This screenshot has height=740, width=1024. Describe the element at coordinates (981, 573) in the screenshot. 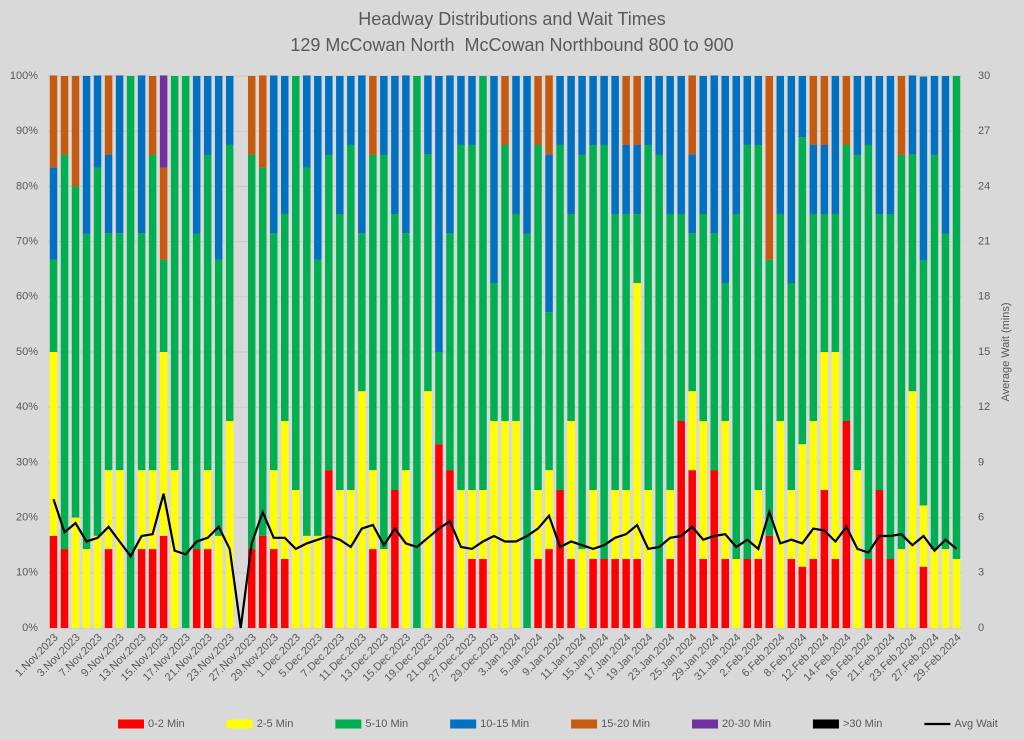

I see `y2-tick-label: 3` at that location.